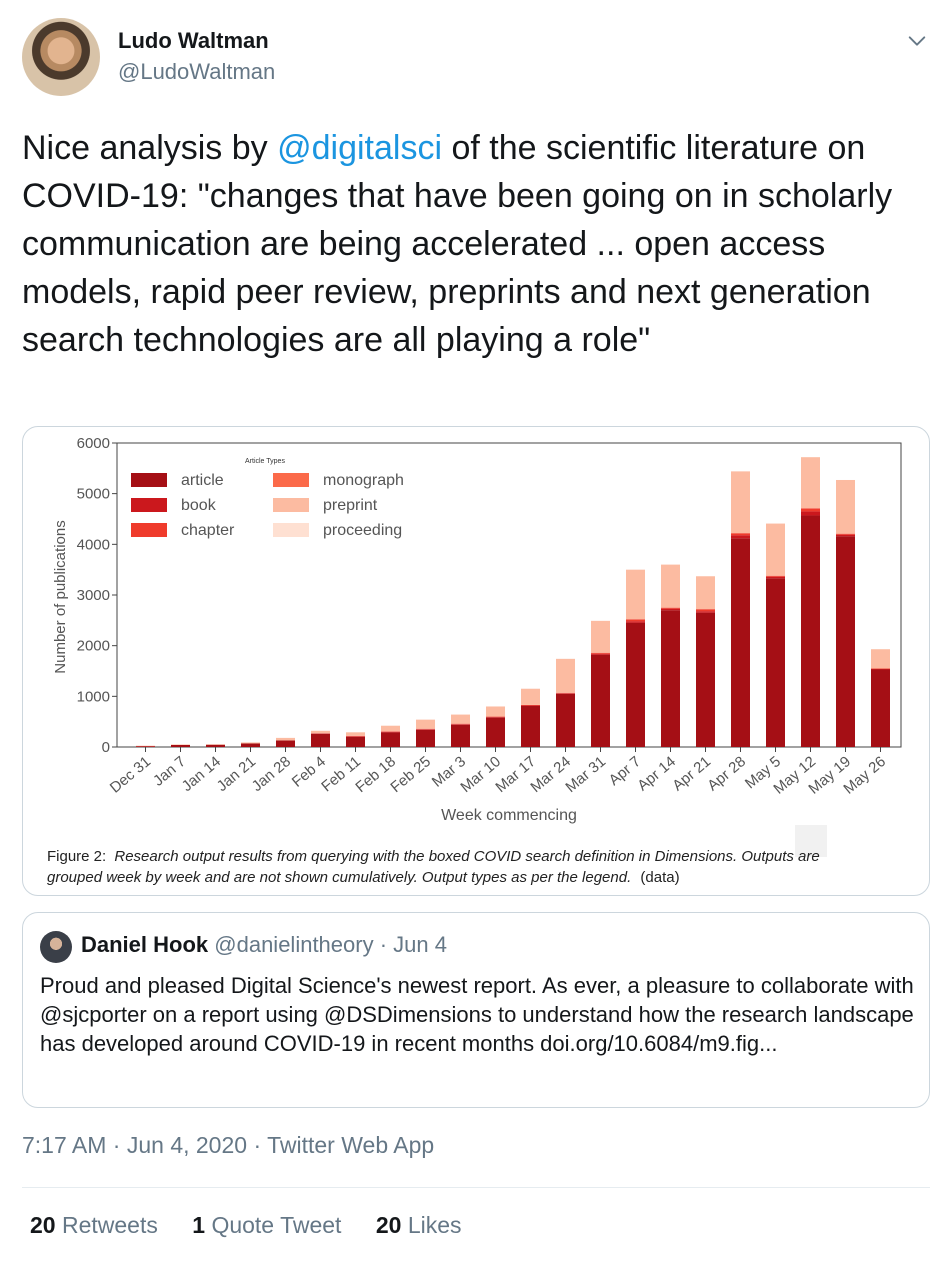 Image resolution: width=952 pixels, height=1262 pixels. Describe the element at coordinates (351, 1145) in the screenshot. I see `timestamp-source: Twitter Web App` at that location.